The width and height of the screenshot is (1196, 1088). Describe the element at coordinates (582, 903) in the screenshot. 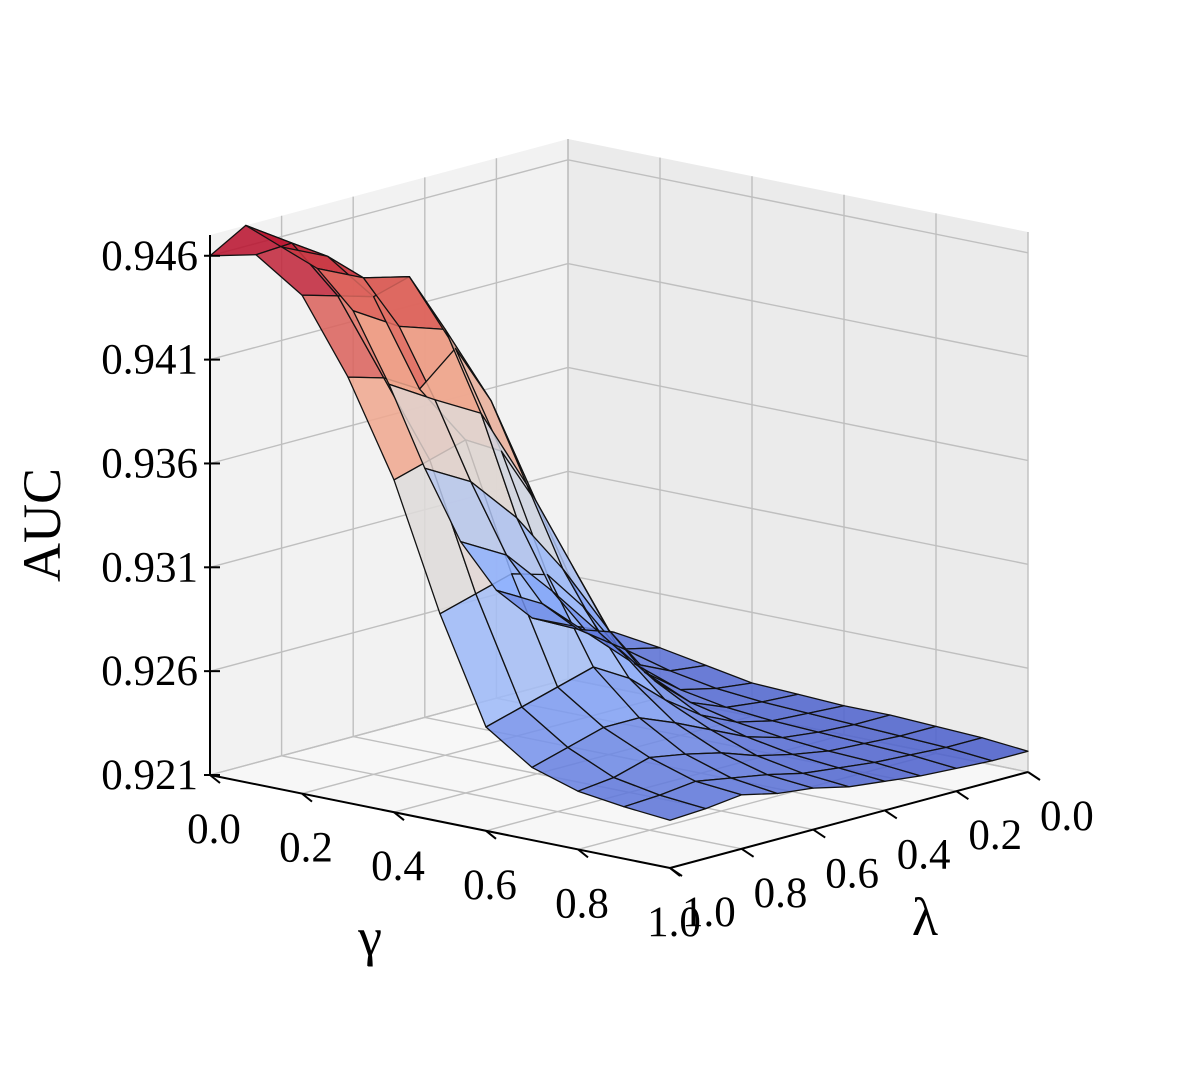

I see `x-tick-label: 0.8` at that location.